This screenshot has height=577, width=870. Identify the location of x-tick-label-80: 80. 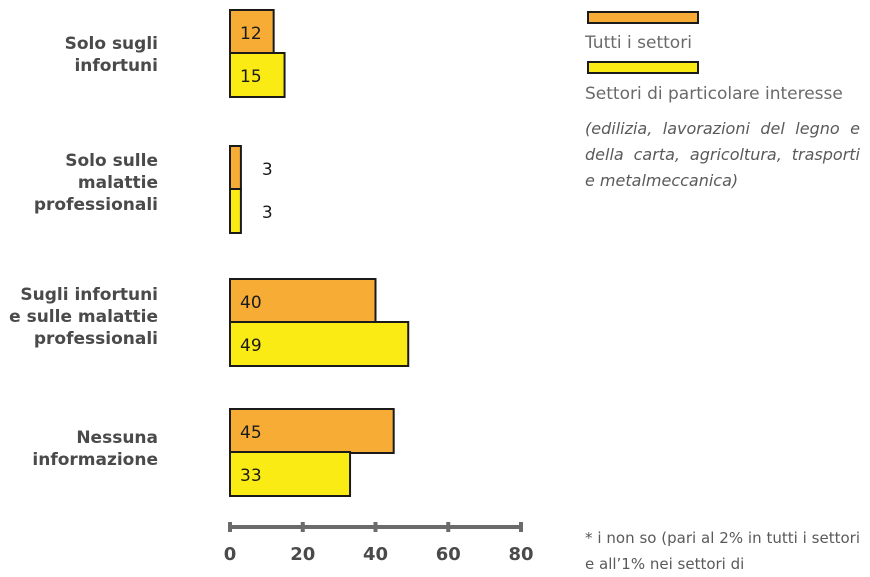
(520, 554).